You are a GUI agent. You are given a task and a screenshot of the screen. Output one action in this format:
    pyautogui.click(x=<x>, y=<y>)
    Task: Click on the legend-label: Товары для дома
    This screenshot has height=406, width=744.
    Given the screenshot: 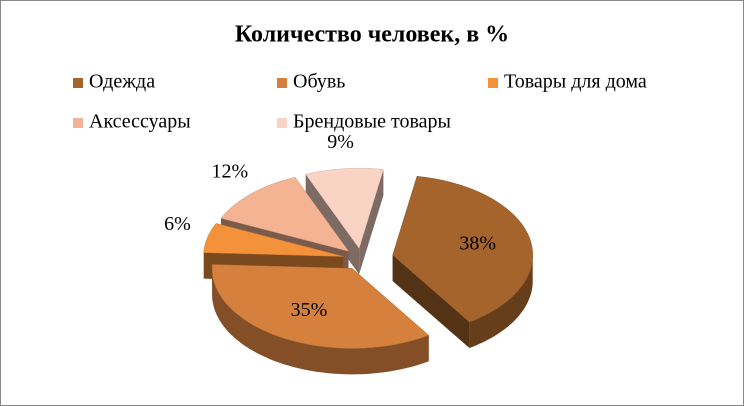 What is the action you would take?
    pyautogui.click(x=575, y=82)
    